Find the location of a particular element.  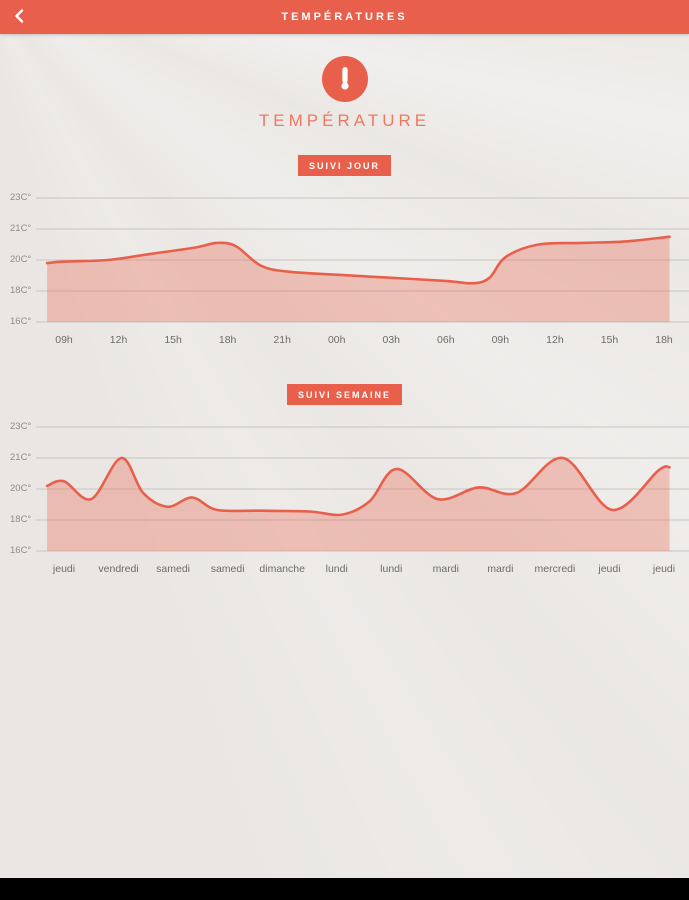

x-axis-label: vendredi is located at coordinates (118, 569).